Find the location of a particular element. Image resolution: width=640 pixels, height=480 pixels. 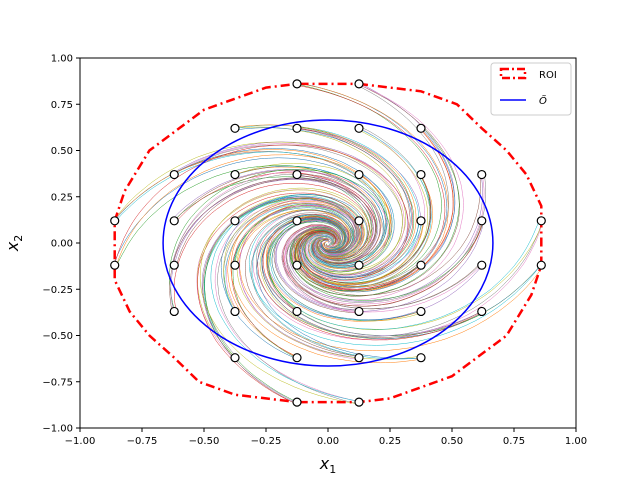

y-tick-label: 0.25 is located at coordinates (62, 197).